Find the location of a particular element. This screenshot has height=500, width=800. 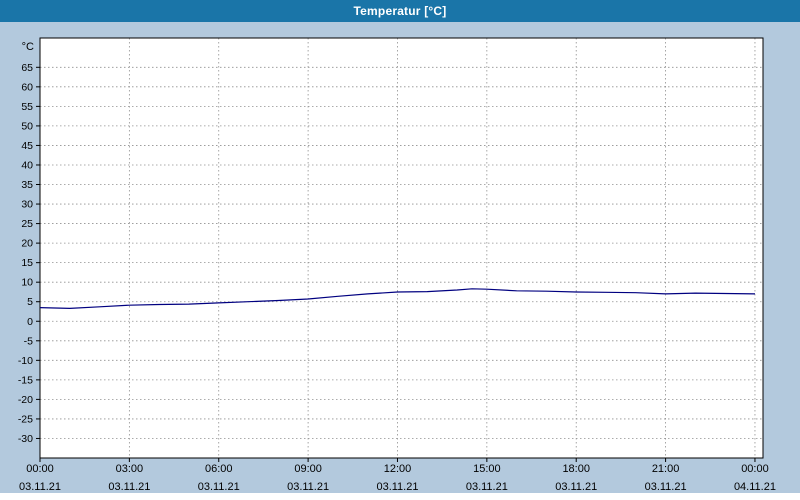

y-tick-label: -15 is located at coordinates (25, 380).